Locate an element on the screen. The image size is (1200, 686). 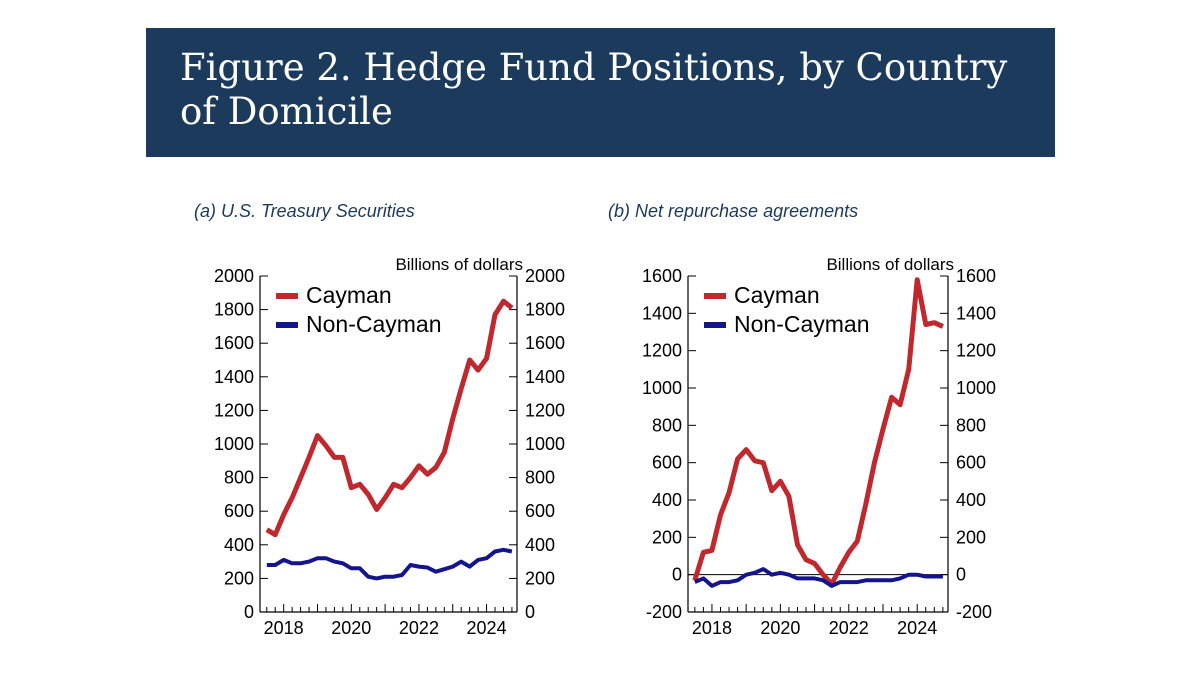
panel-b-legend-label-non-cayman: Non-Cayman is located at coordinates (802, 324).